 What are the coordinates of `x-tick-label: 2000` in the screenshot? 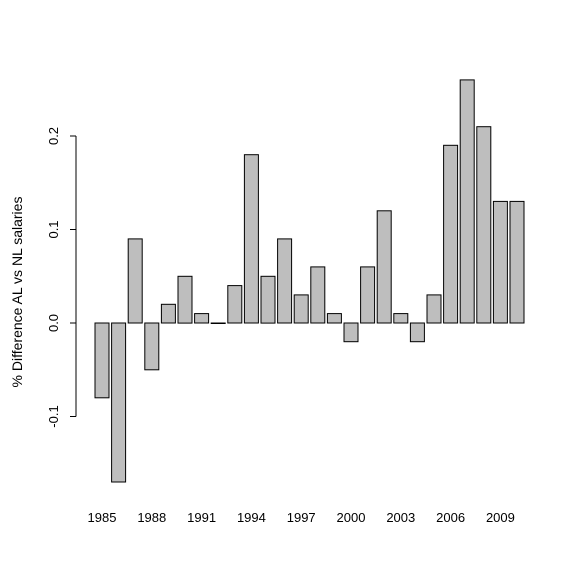 It's located at (351, 517).